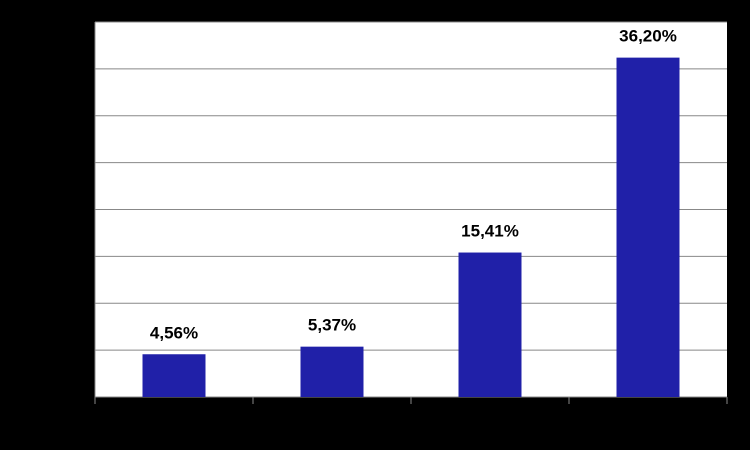 Image resolution: width=750 pixels, height=450 pixels. What do you see at coordinates (332, 325) in the screenshot?
I see `data-label: 5,37%` at bounding box center [332, 325].